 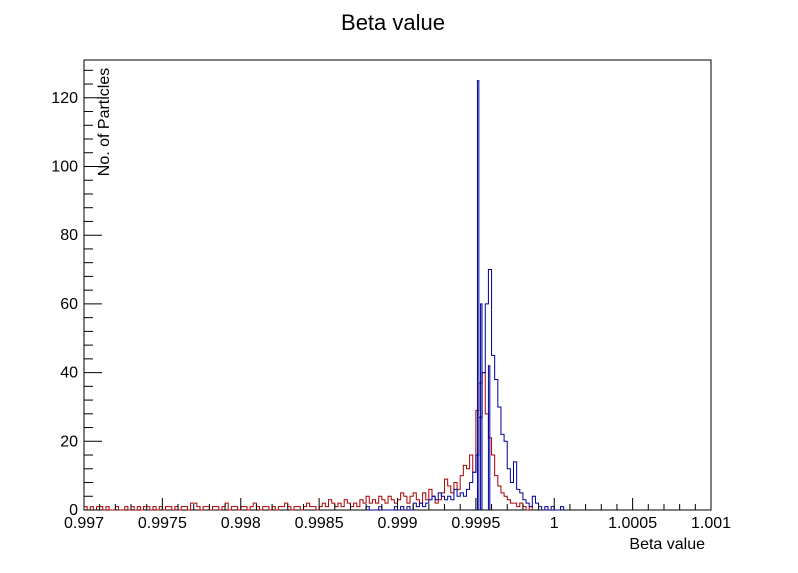 I want to click on chart-title: Beta value, so click(x=393, y=22).